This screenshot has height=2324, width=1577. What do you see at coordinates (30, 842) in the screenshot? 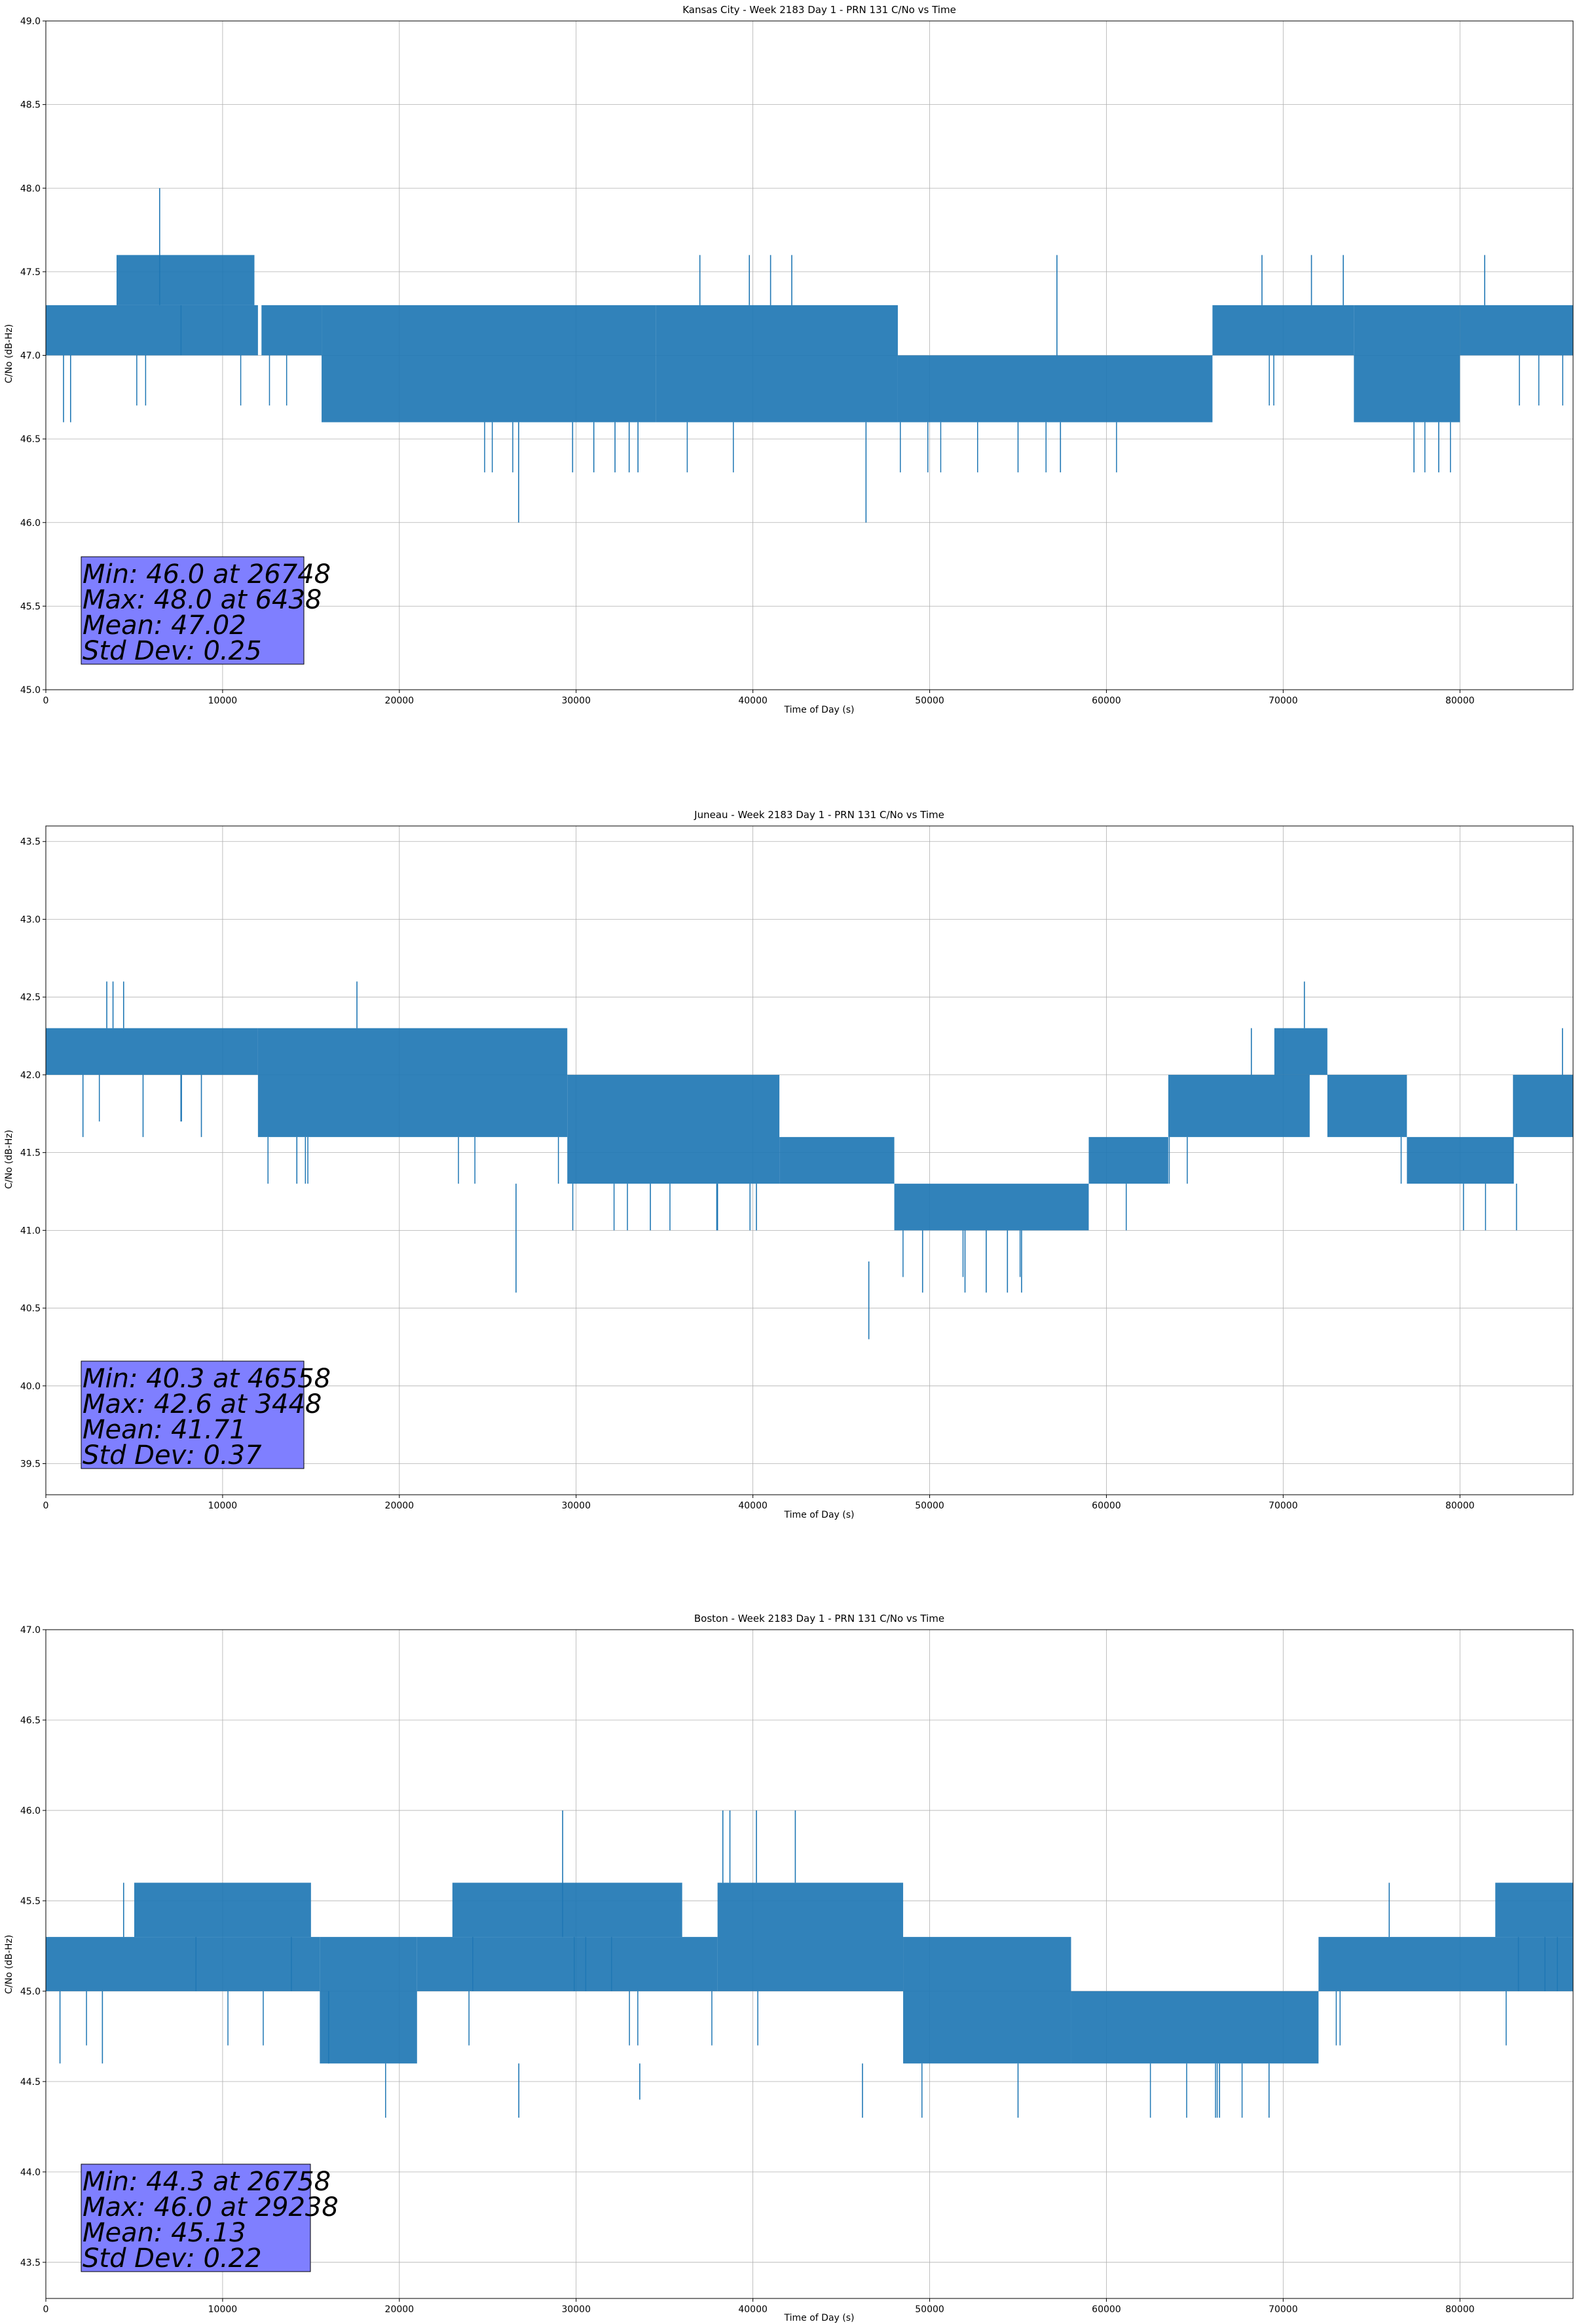
I see `y-tick-label: 43.5` at bounding box center [30, 842].